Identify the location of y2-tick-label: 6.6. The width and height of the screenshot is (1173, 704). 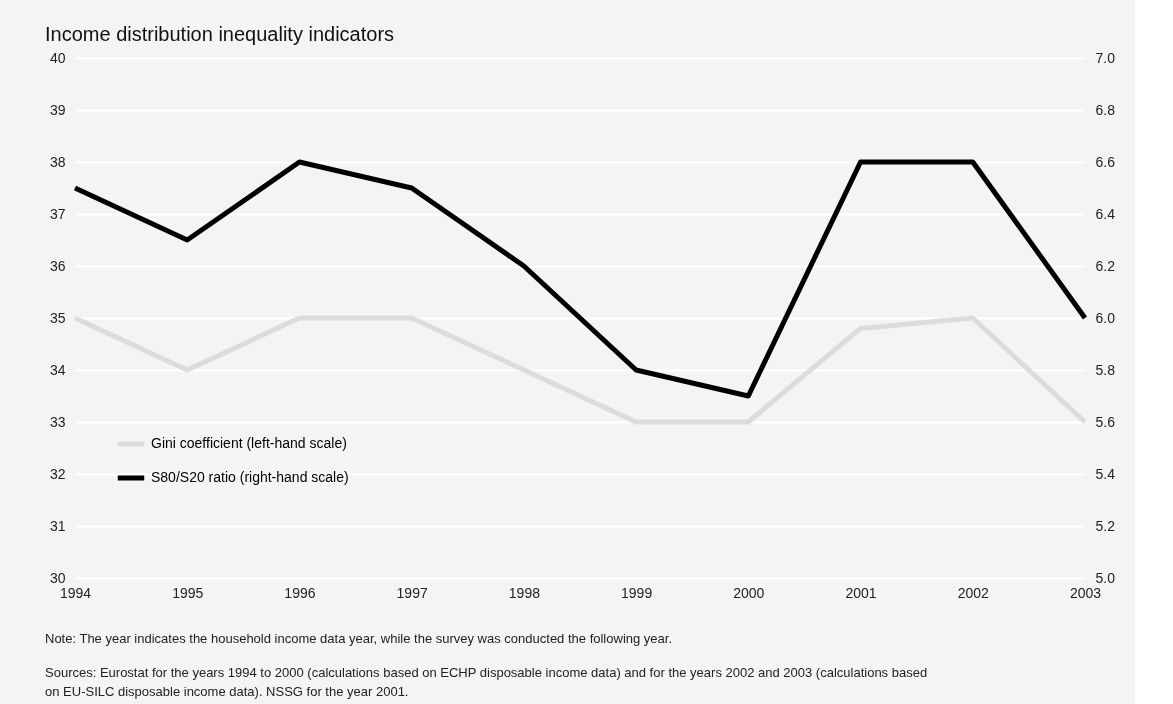
(1105, 161).